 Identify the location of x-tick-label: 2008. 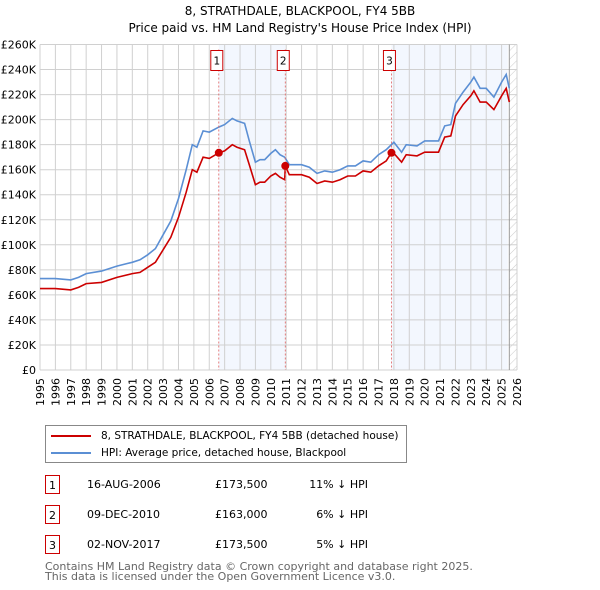
(240, 392).